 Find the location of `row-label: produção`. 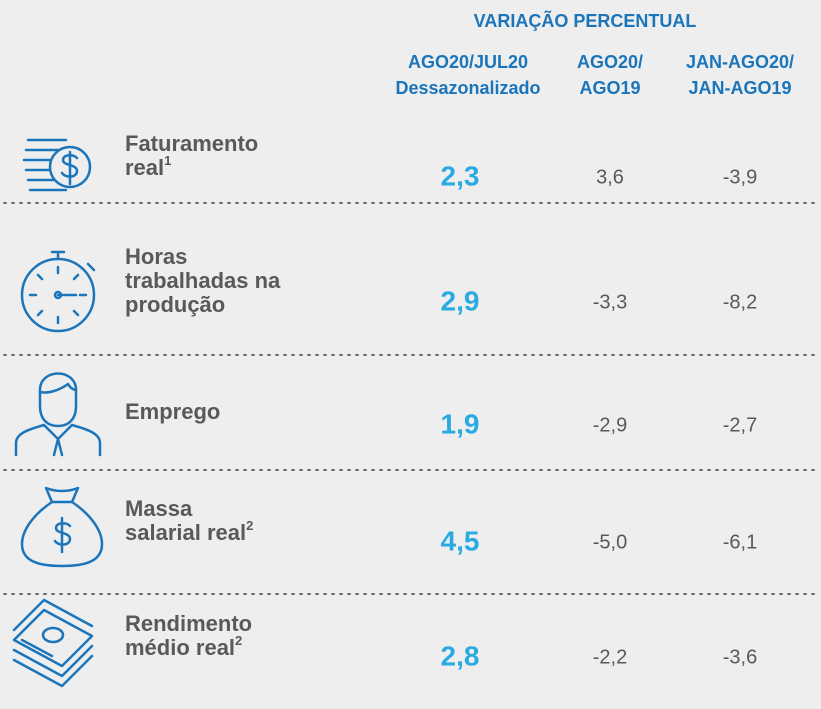

row-label: produção is located at coordinates (175, 304).